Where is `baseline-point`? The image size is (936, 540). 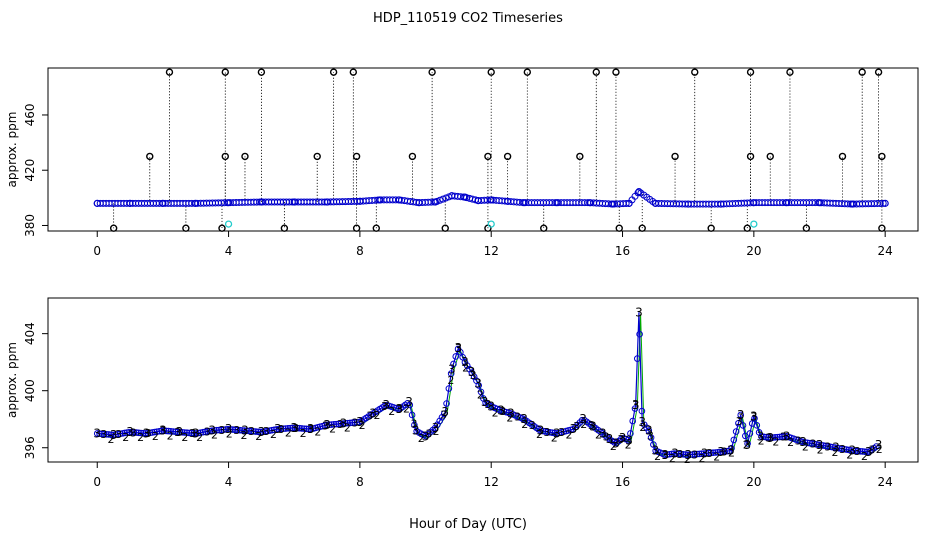
baseline-point is located at coordinates (639, 192).